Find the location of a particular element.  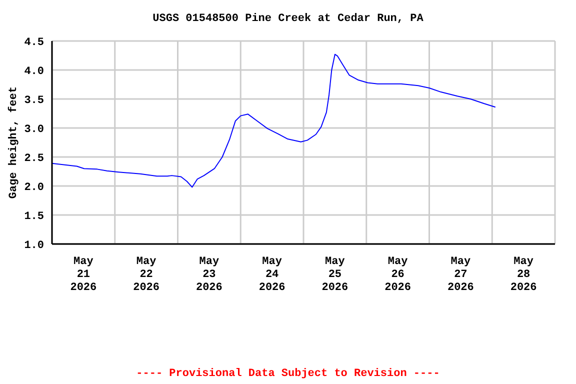

y-tick-label: 2.5 is located at coordinates (34, 158).